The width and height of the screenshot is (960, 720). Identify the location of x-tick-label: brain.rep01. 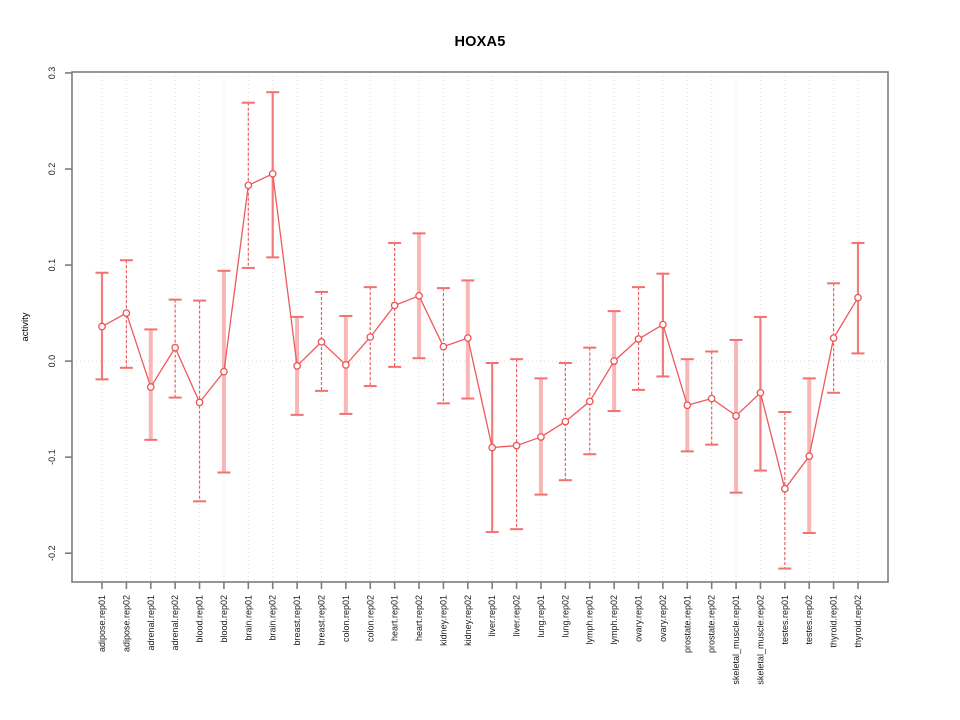
(248, 618).